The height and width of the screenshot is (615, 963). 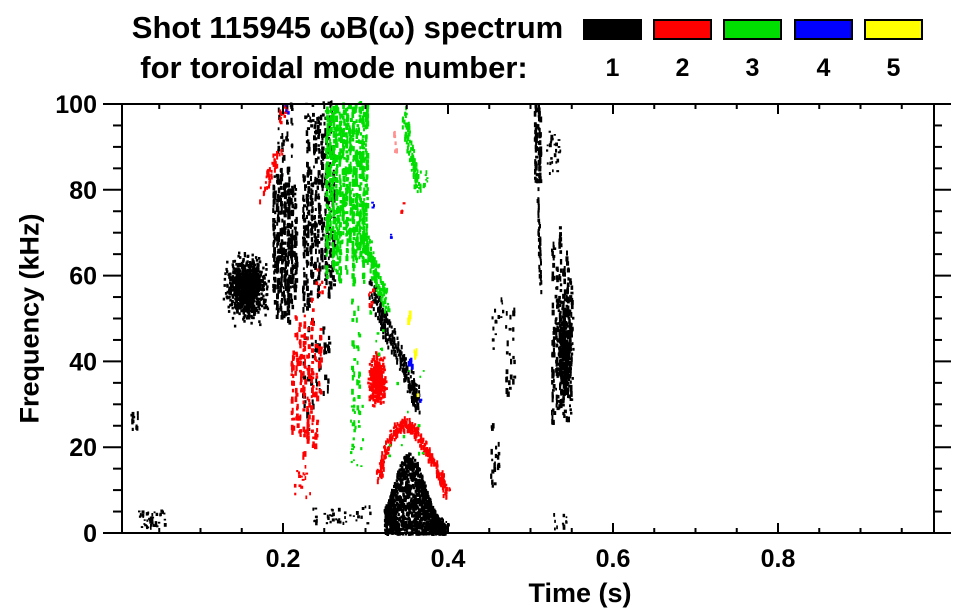 I want to click on x-tick-label: 0.6, so click(x=613, y=559).